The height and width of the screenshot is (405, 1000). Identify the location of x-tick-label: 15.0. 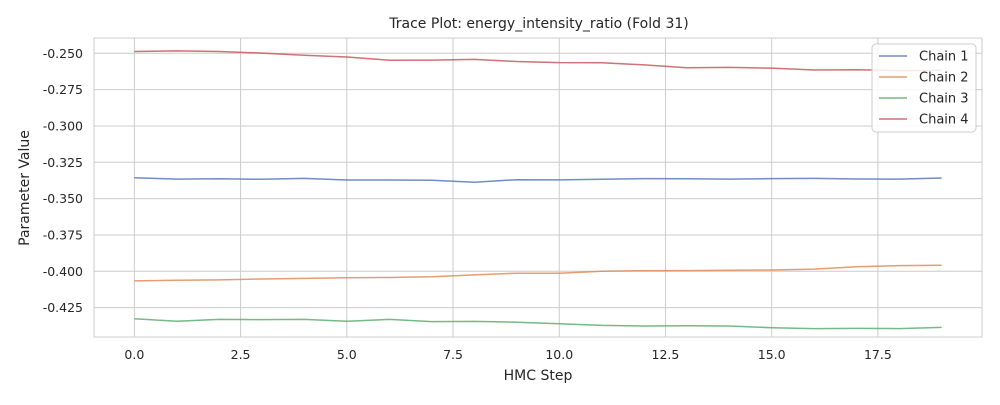
(772, 354).